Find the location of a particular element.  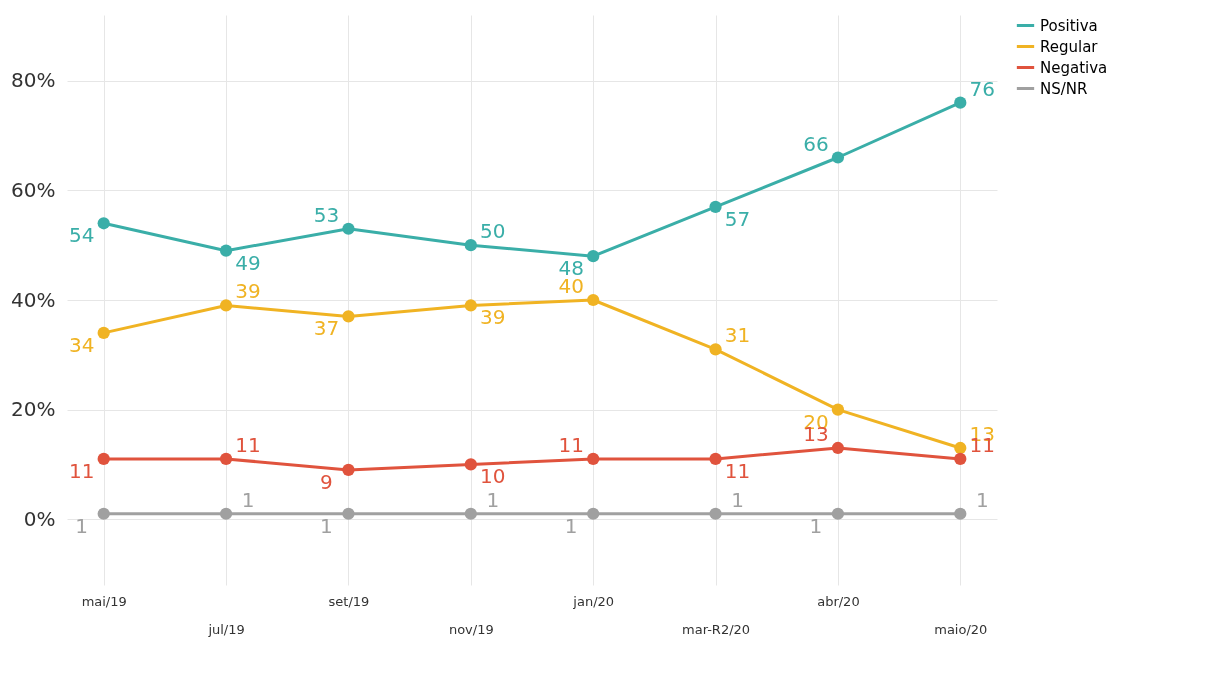

data-label: 31 is located at coordinates (737, 335).